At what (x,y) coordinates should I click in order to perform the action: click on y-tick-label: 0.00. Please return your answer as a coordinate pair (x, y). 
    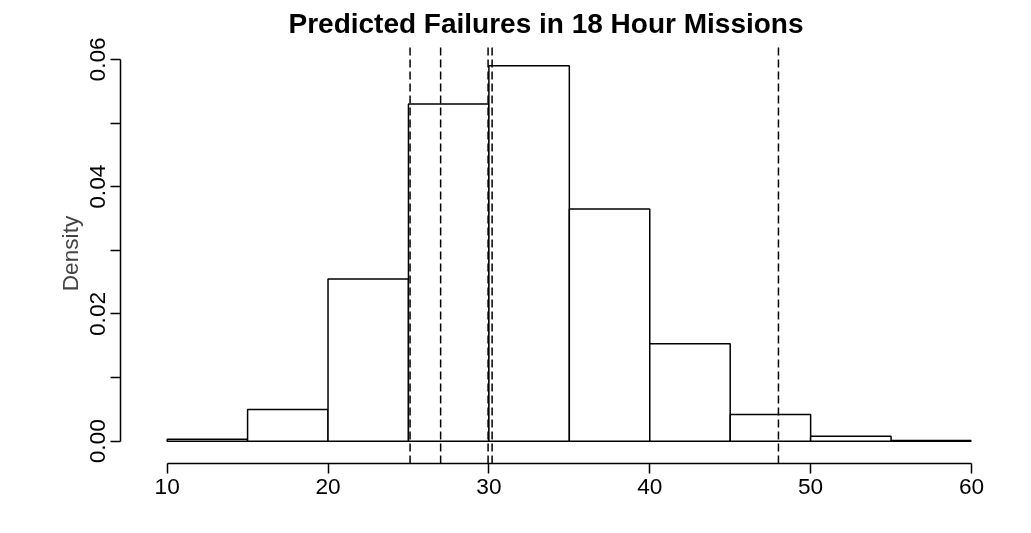
    Looking at the image, I should click on (97, 441).